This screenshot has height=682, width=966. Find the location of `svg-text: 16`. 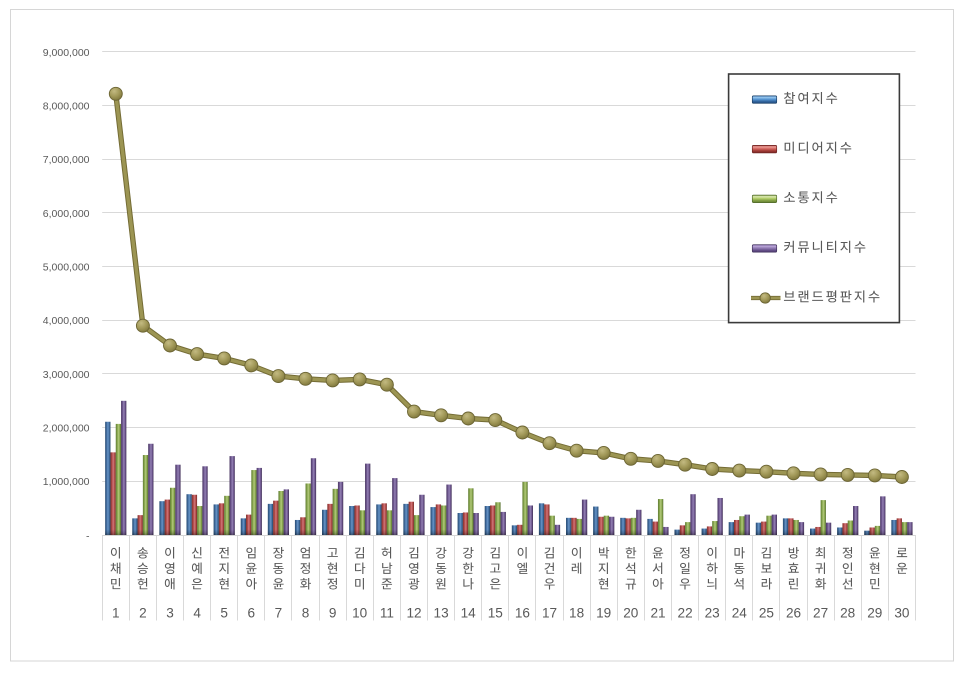

svg-text: 16 is located at coordinates (522, 612).